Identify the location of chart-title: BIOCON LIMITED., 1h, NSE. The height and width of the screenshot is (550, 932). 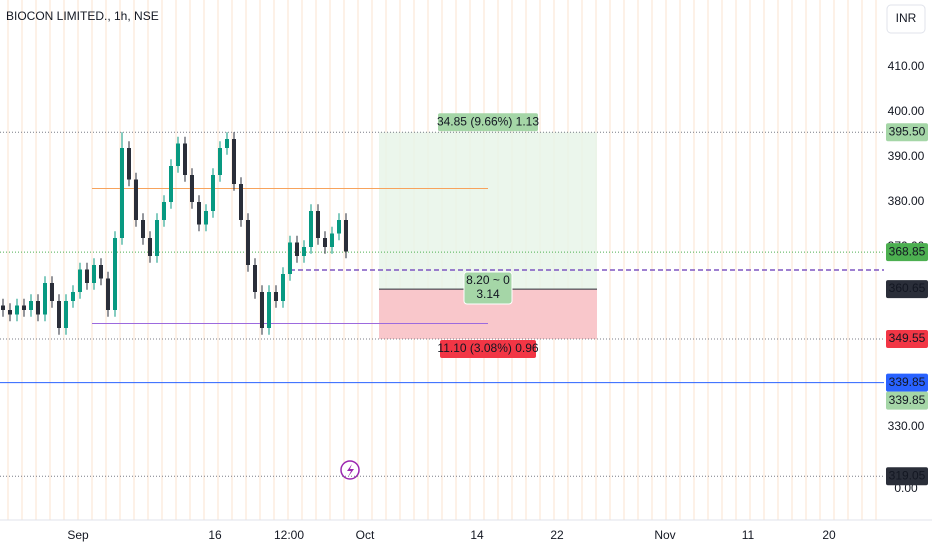
(82, 16).